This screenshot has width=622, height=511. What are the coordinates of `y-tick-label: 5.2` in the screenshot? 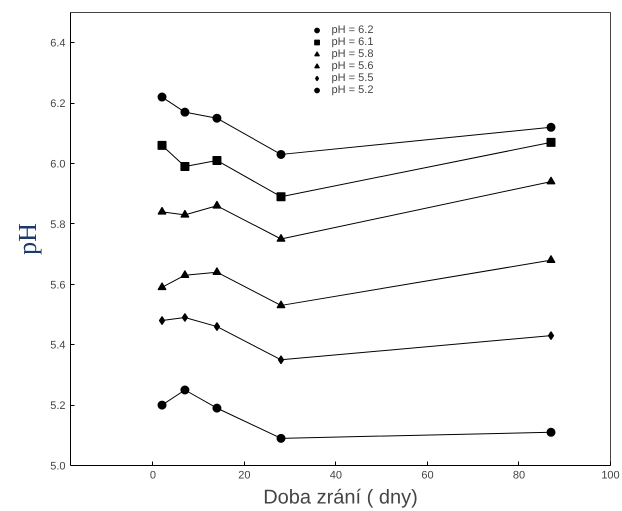 It's located at (58, 406).